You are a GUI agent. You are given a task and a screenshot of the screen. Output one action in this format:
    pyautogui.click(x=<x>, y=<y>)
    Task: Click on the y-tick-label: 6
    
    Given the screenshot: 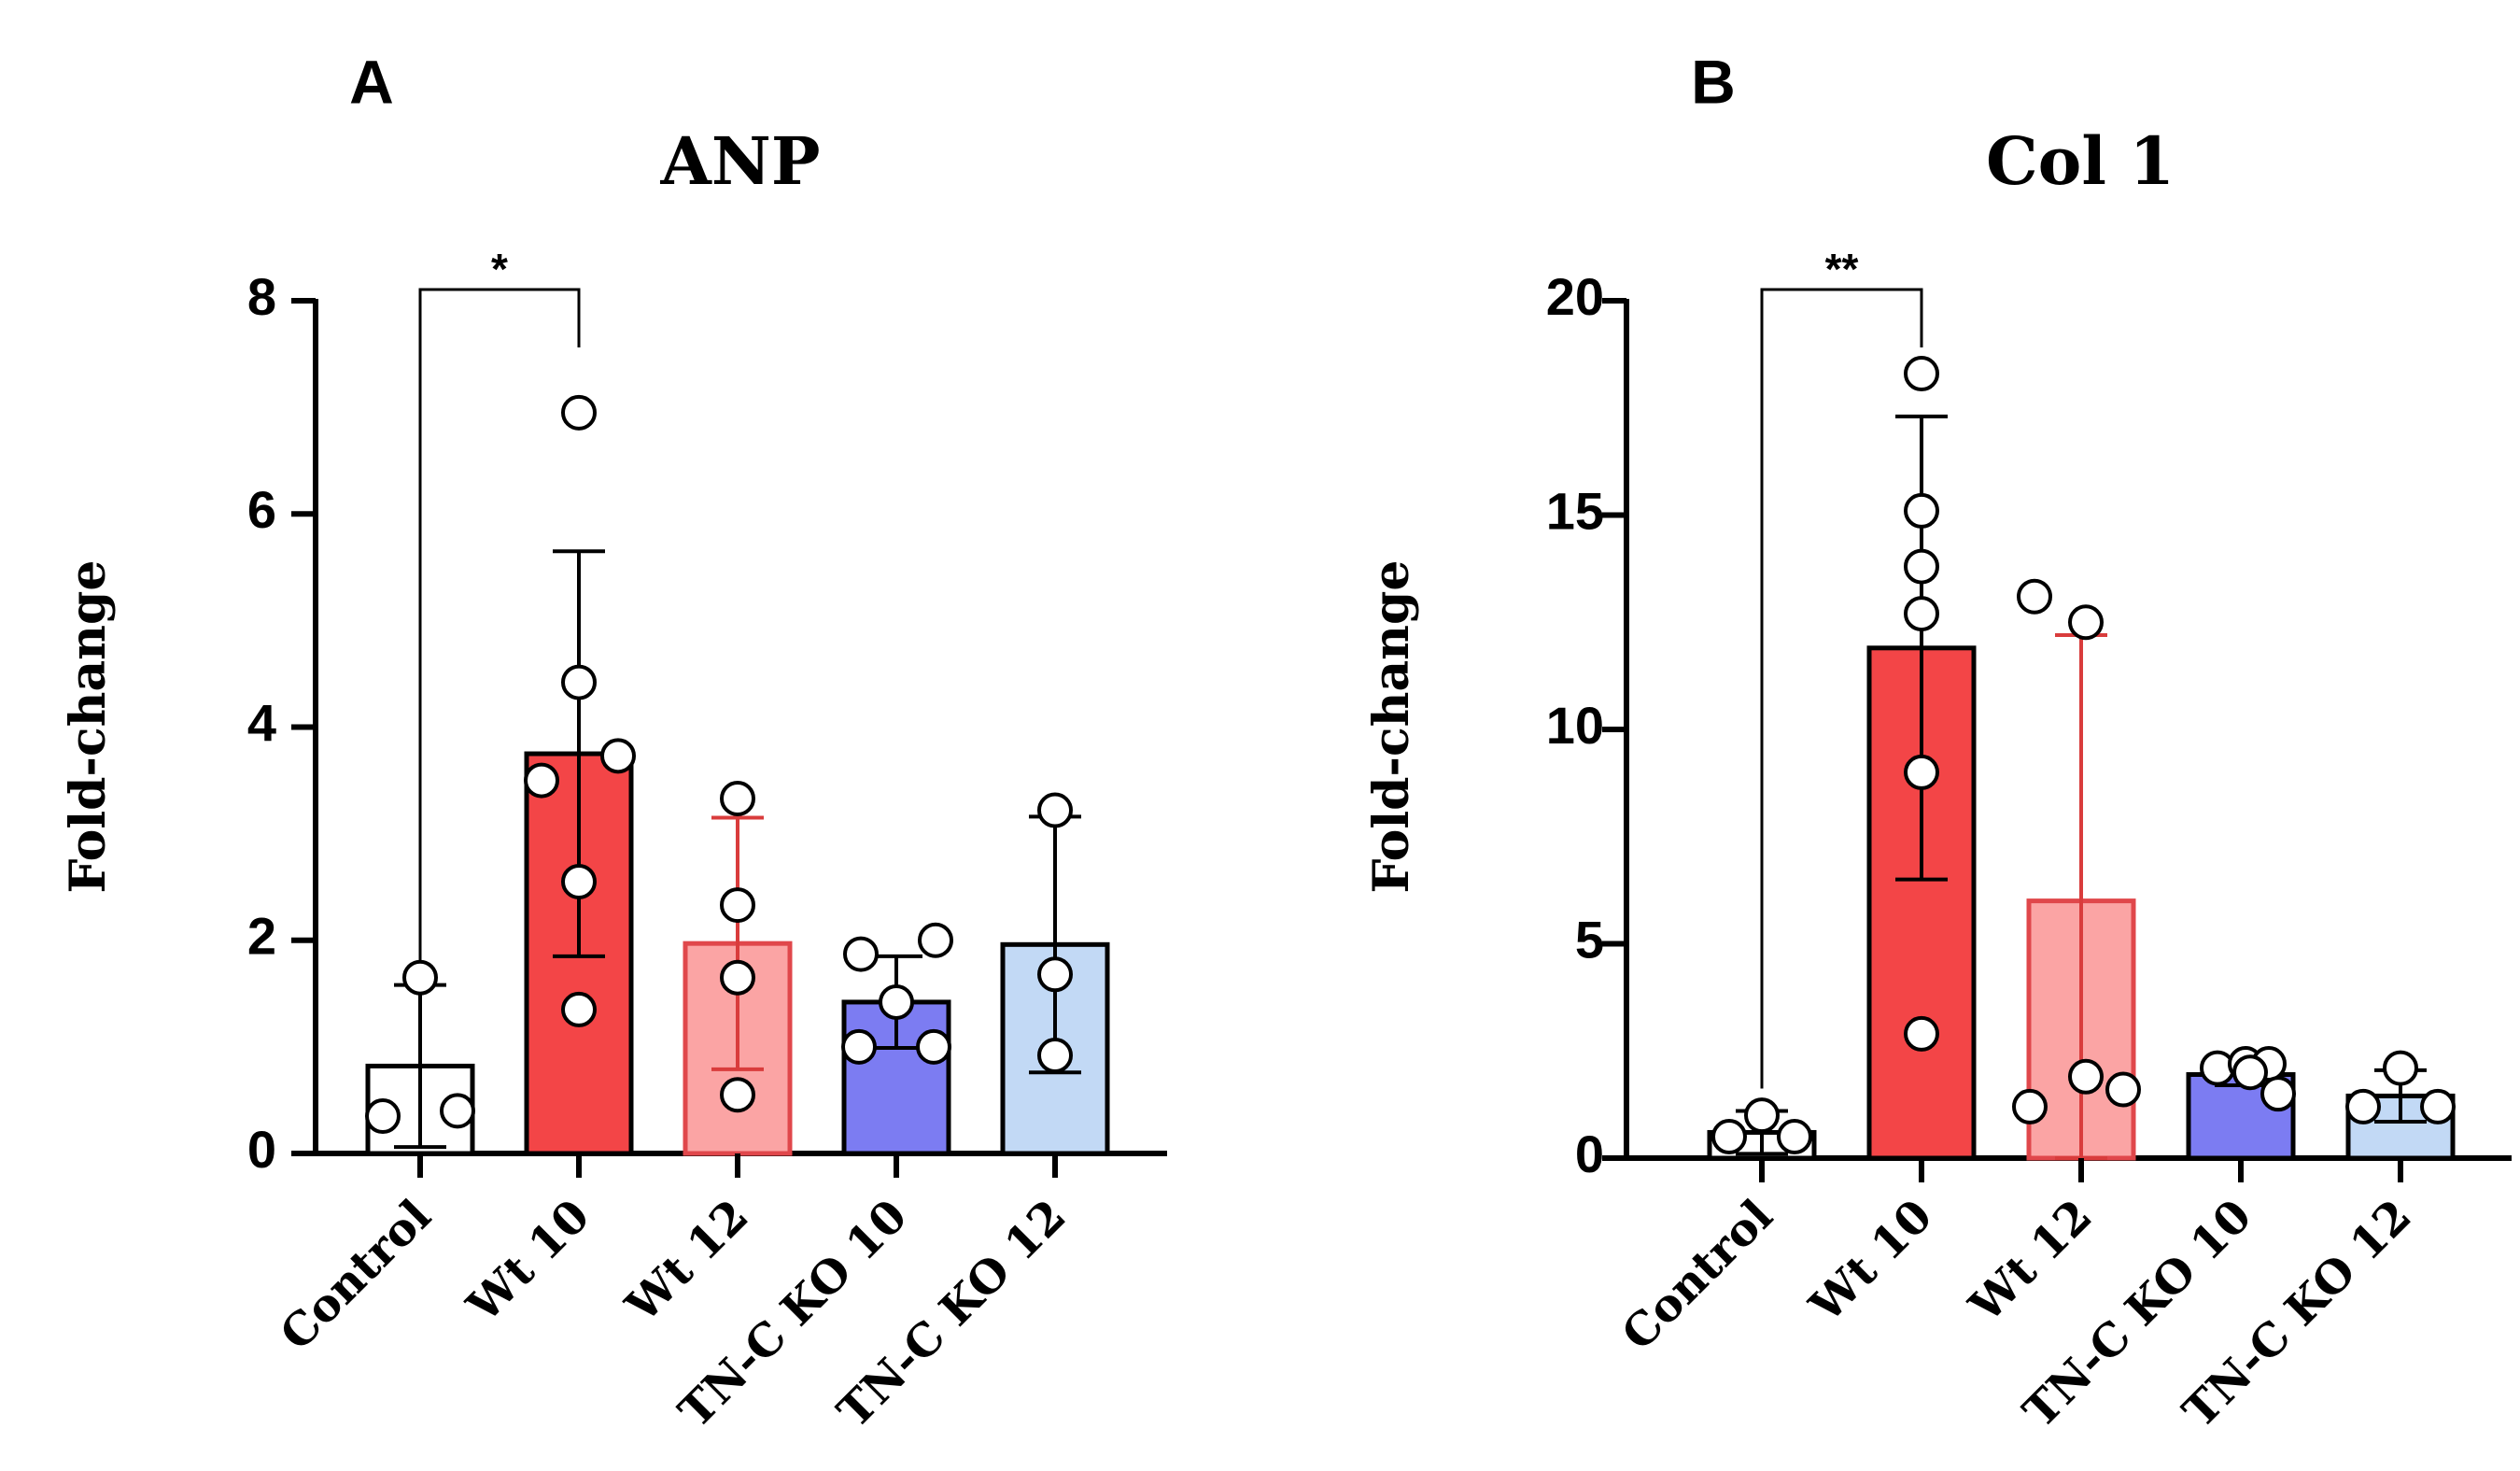 What is the action you would take?
    pyautogui.click(x=261, y=509)
    